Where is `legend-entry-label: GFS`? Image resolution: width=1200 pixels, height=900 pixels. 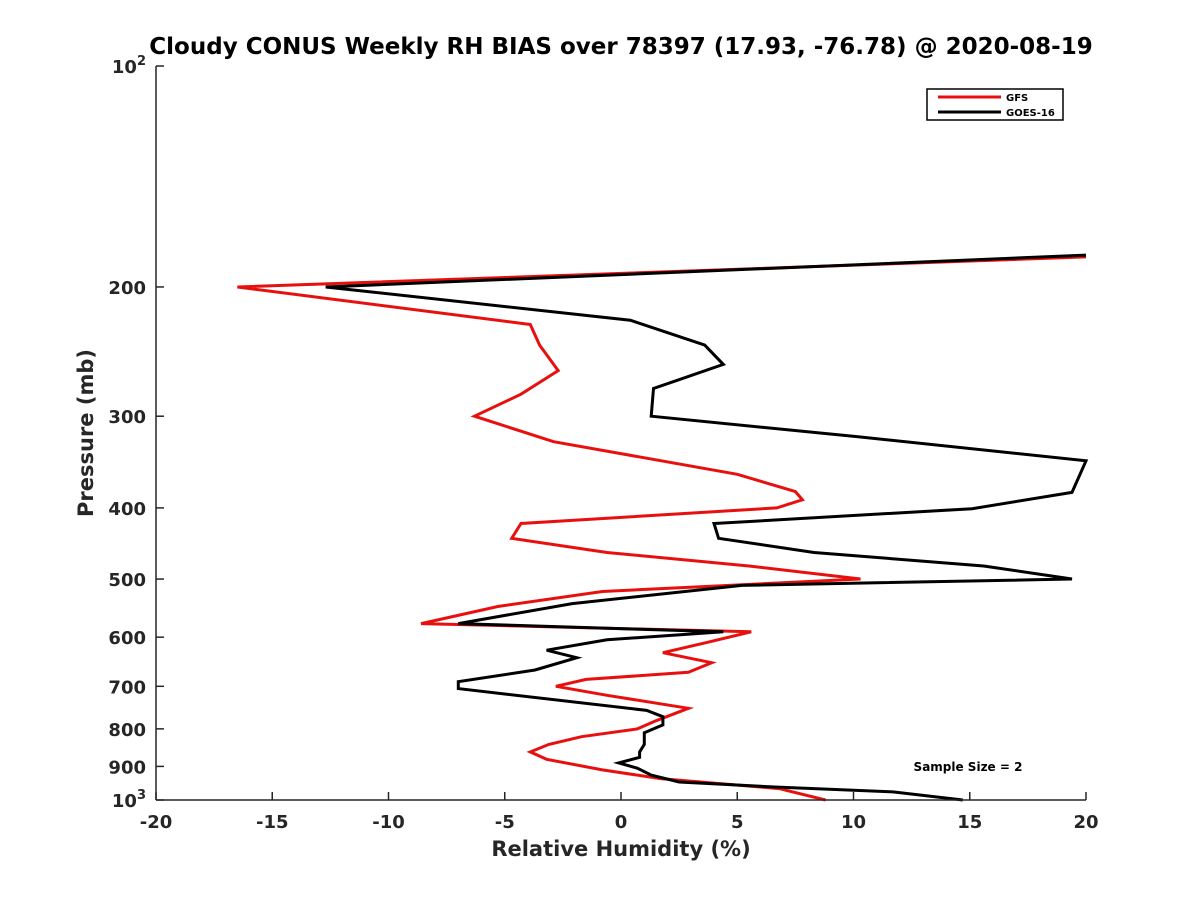 legend-entry-label: GFS is located at coordinates (1017, 98).